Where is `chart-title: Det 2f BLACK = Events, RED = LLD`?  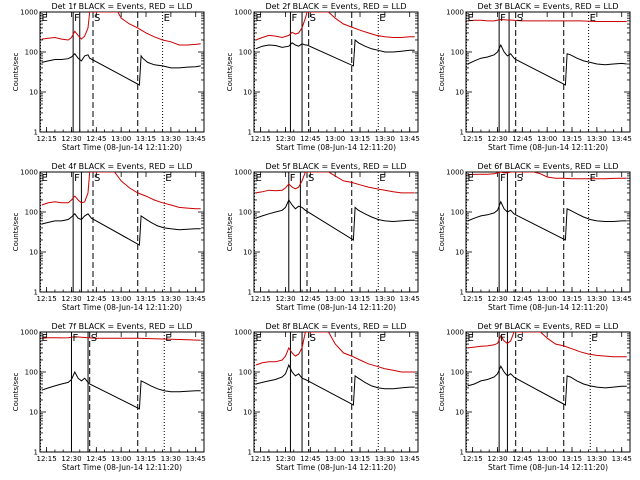 chart-title: Det 2f BLACK = Events, RED = LLD is located at coordinates (335, 6).